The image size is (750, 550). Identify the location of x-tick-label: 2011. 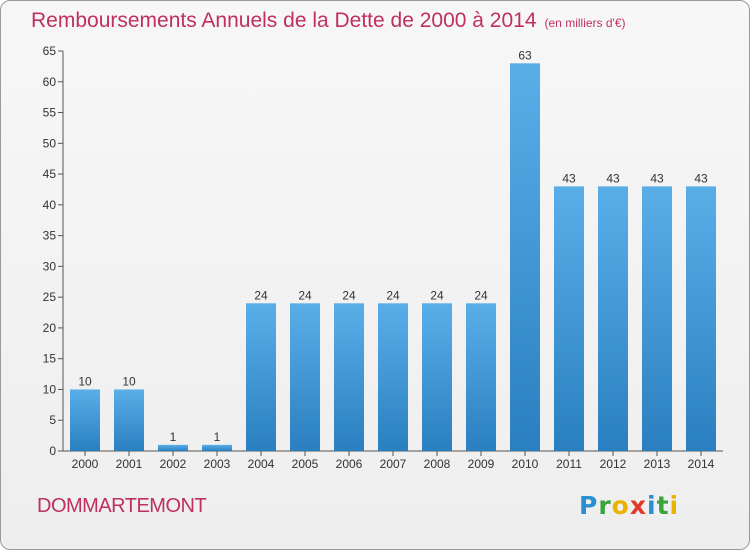
(569, 464).